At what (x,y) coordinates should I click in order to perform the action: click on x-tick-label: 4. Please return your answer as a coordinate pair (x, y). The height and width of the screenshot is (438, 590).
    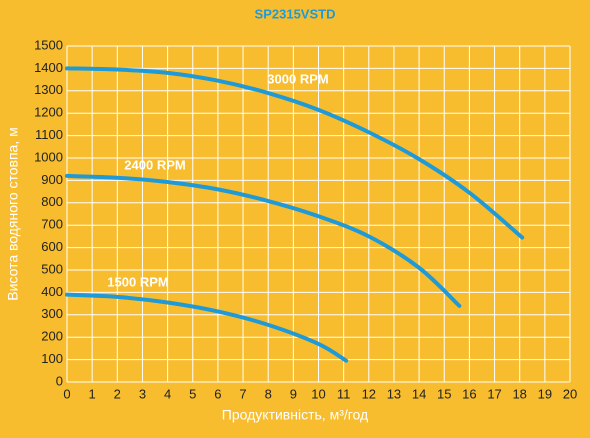
    Looking at the image, I should click on (167, 393).